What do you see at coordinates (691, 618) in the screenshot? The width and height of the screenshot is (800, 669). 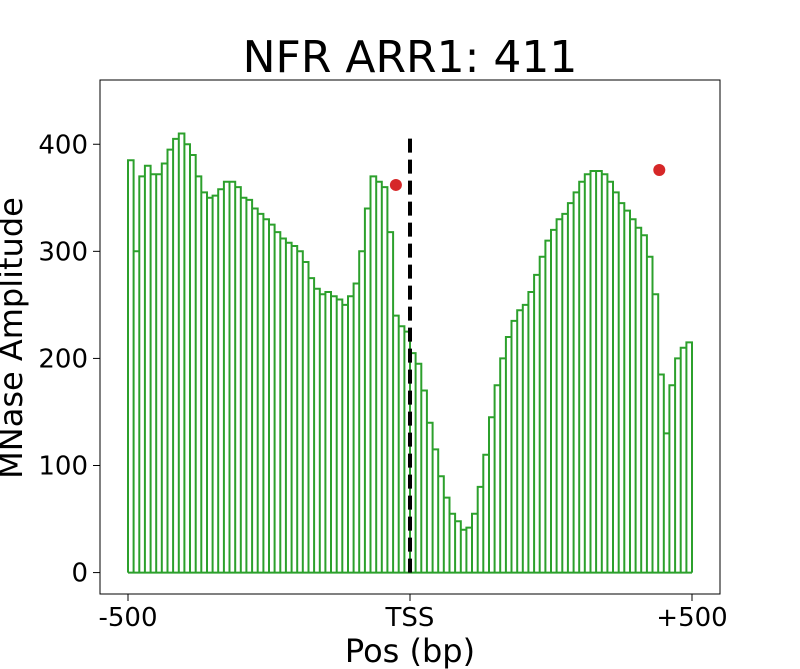 I see `x-tick-label-2: +500` at bounding box center [691, 618].